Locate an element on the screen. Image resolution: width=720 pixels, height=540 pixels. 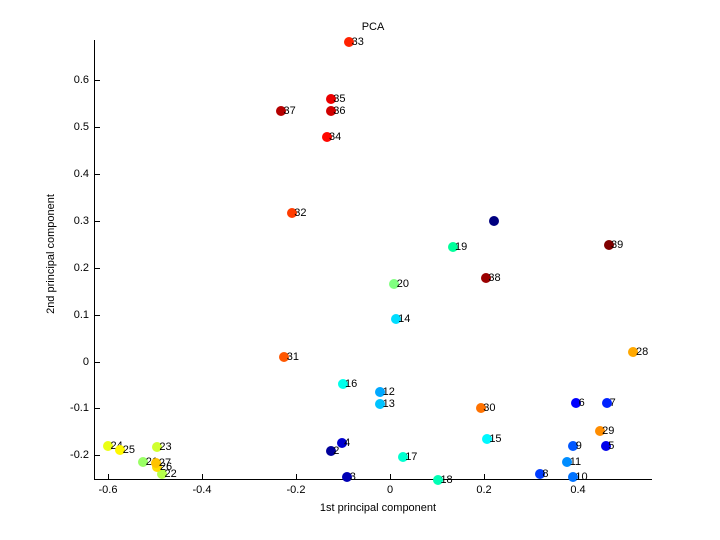
data-point-label: 29 is located at coordinates (608, 430).